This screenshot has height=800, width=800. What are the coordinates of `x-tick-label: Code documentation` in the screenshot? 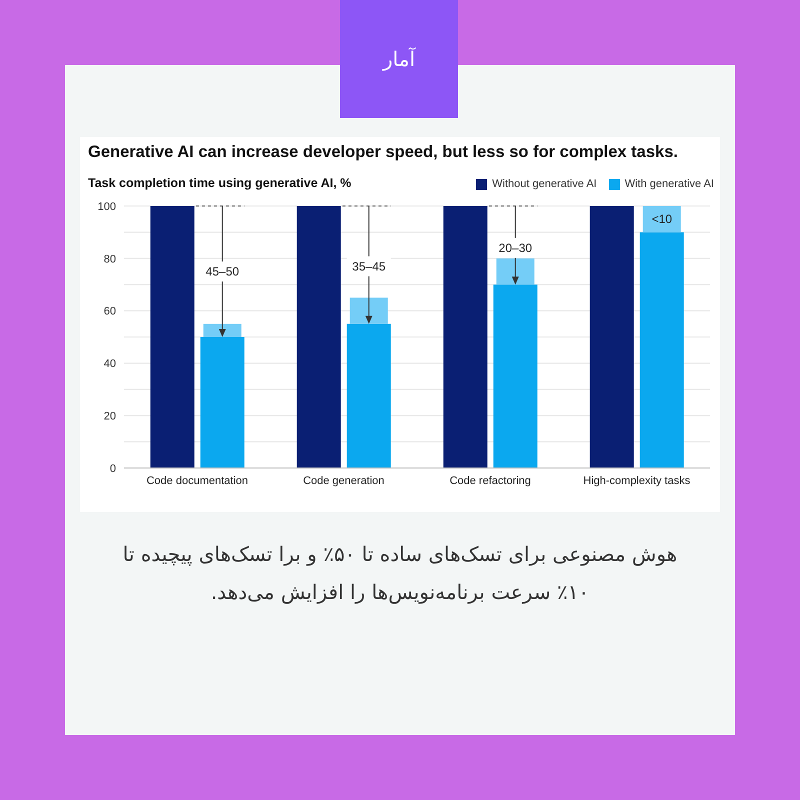 It's located at (197, 480).